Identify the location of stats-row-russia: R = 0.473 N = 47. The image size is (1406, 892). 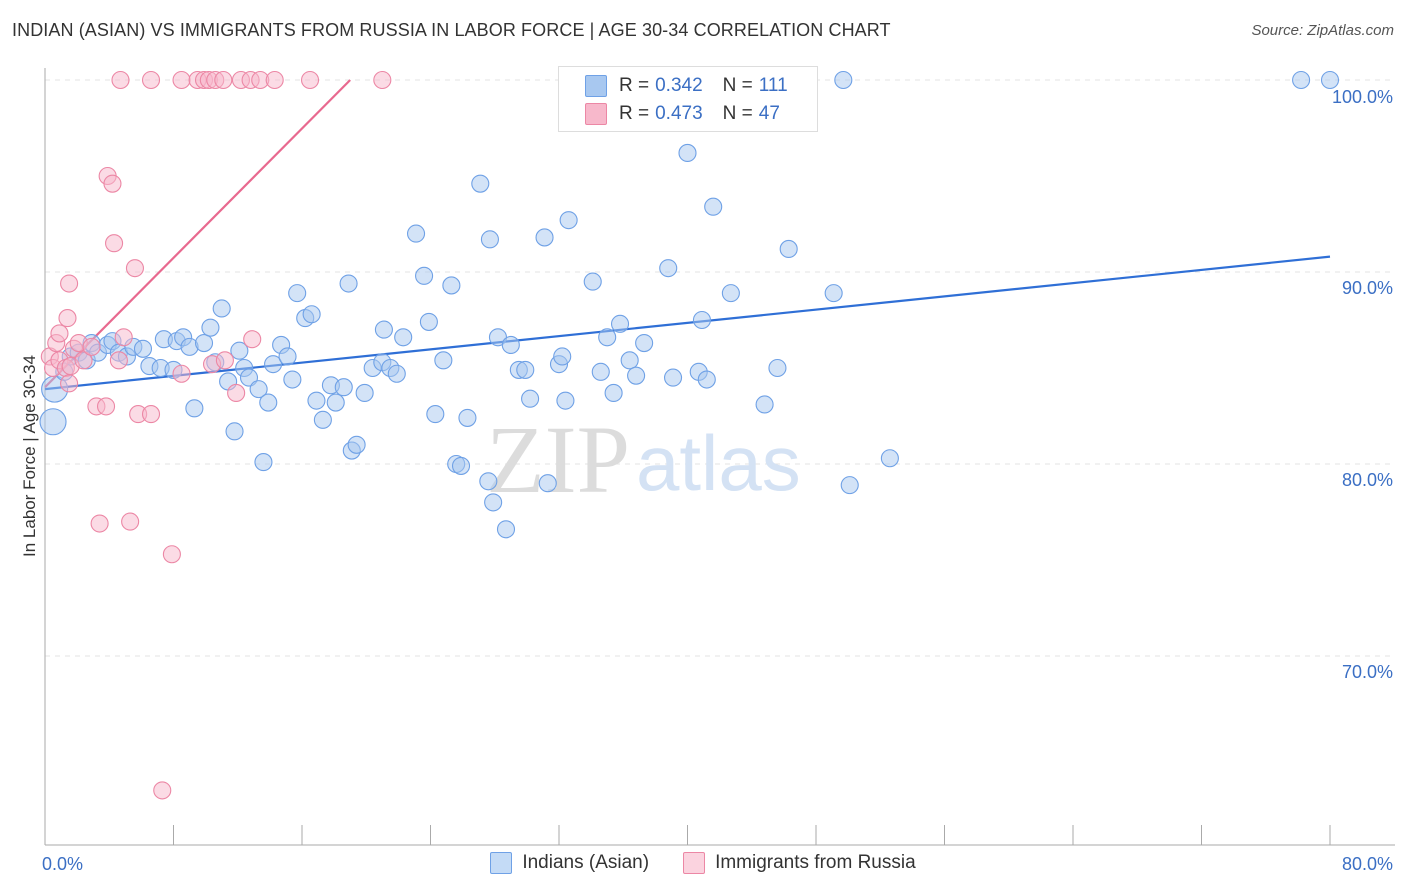
(685, 114).